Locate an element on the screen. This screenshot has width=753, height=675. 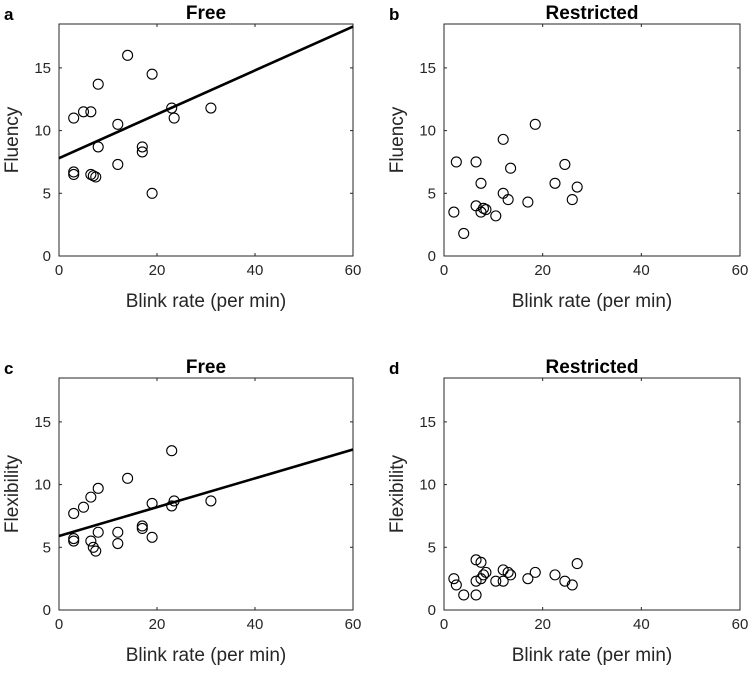
panel-a-xtick-label: 0 is located at coordinates (59, 270).